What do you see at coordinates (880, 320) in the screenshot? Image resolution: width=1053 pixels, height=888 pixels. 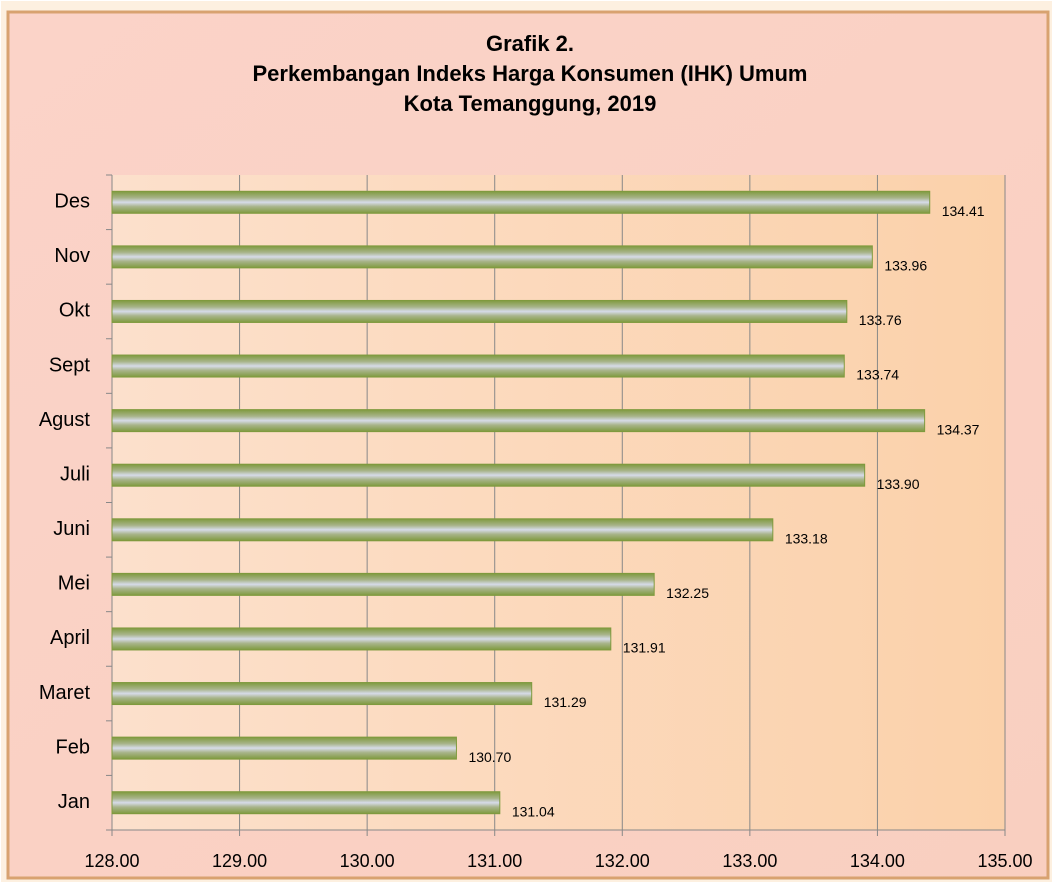 I see `value-label: 133.76` at bounding box center [880, 320].